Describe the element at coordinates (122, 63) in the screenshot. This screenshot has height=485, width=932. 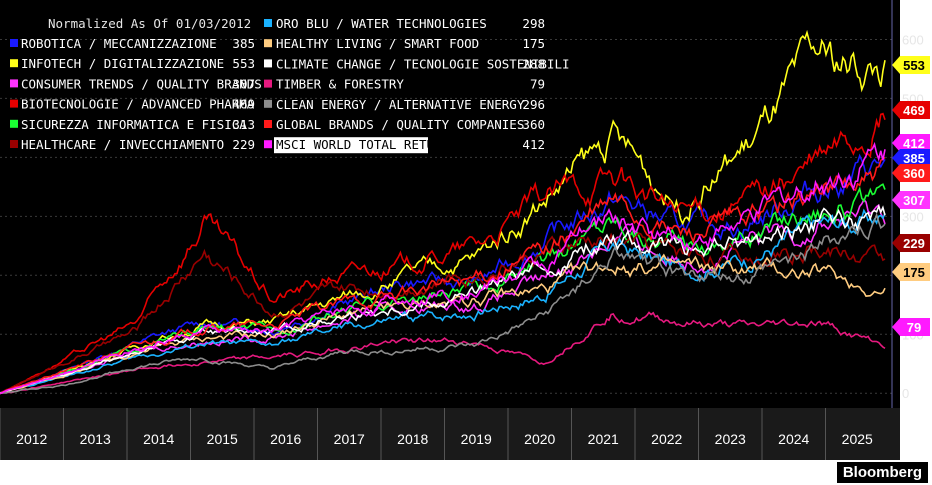
I see `legend-label: INFOTECH / DIGITALIZZAZIONE` at that location.